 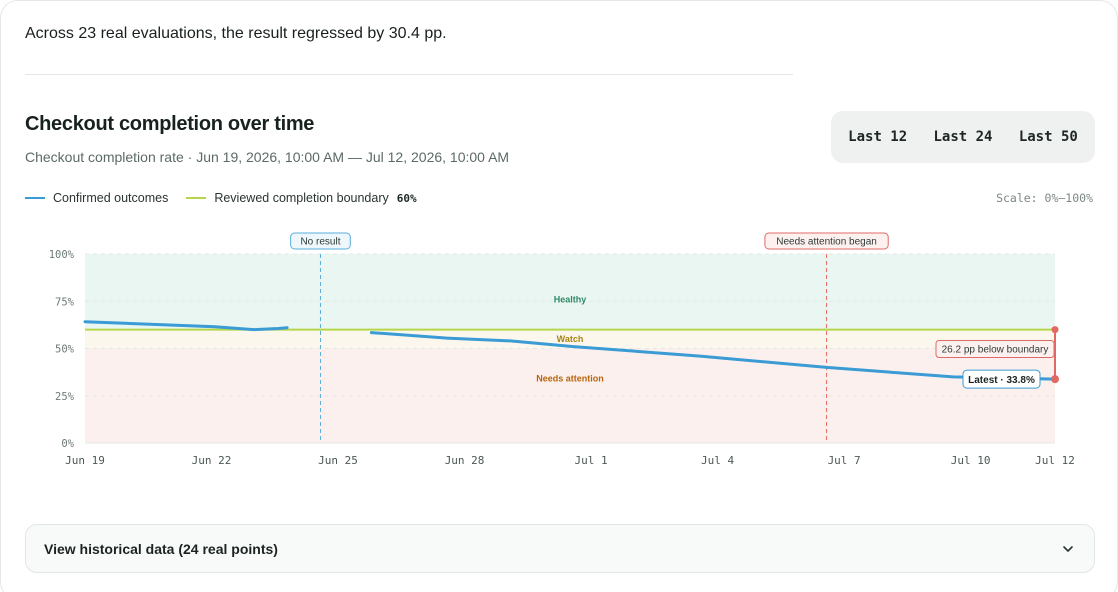 I want to click on band-healthy, so click(x=570, y=292).